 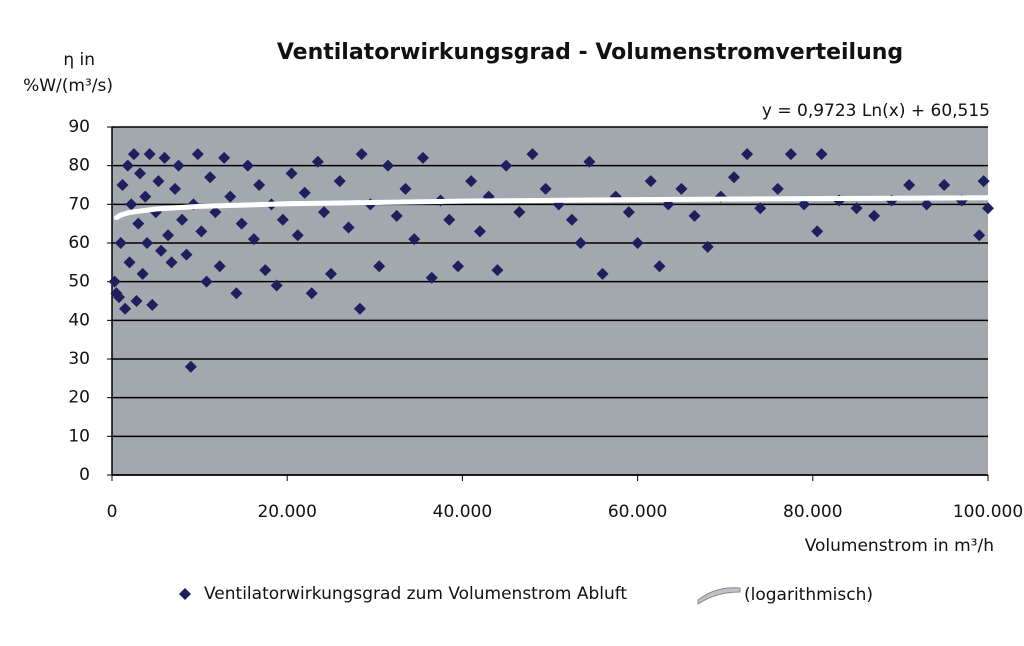 I want to click on y-tick-label: 60, so click(x=79, y=243).